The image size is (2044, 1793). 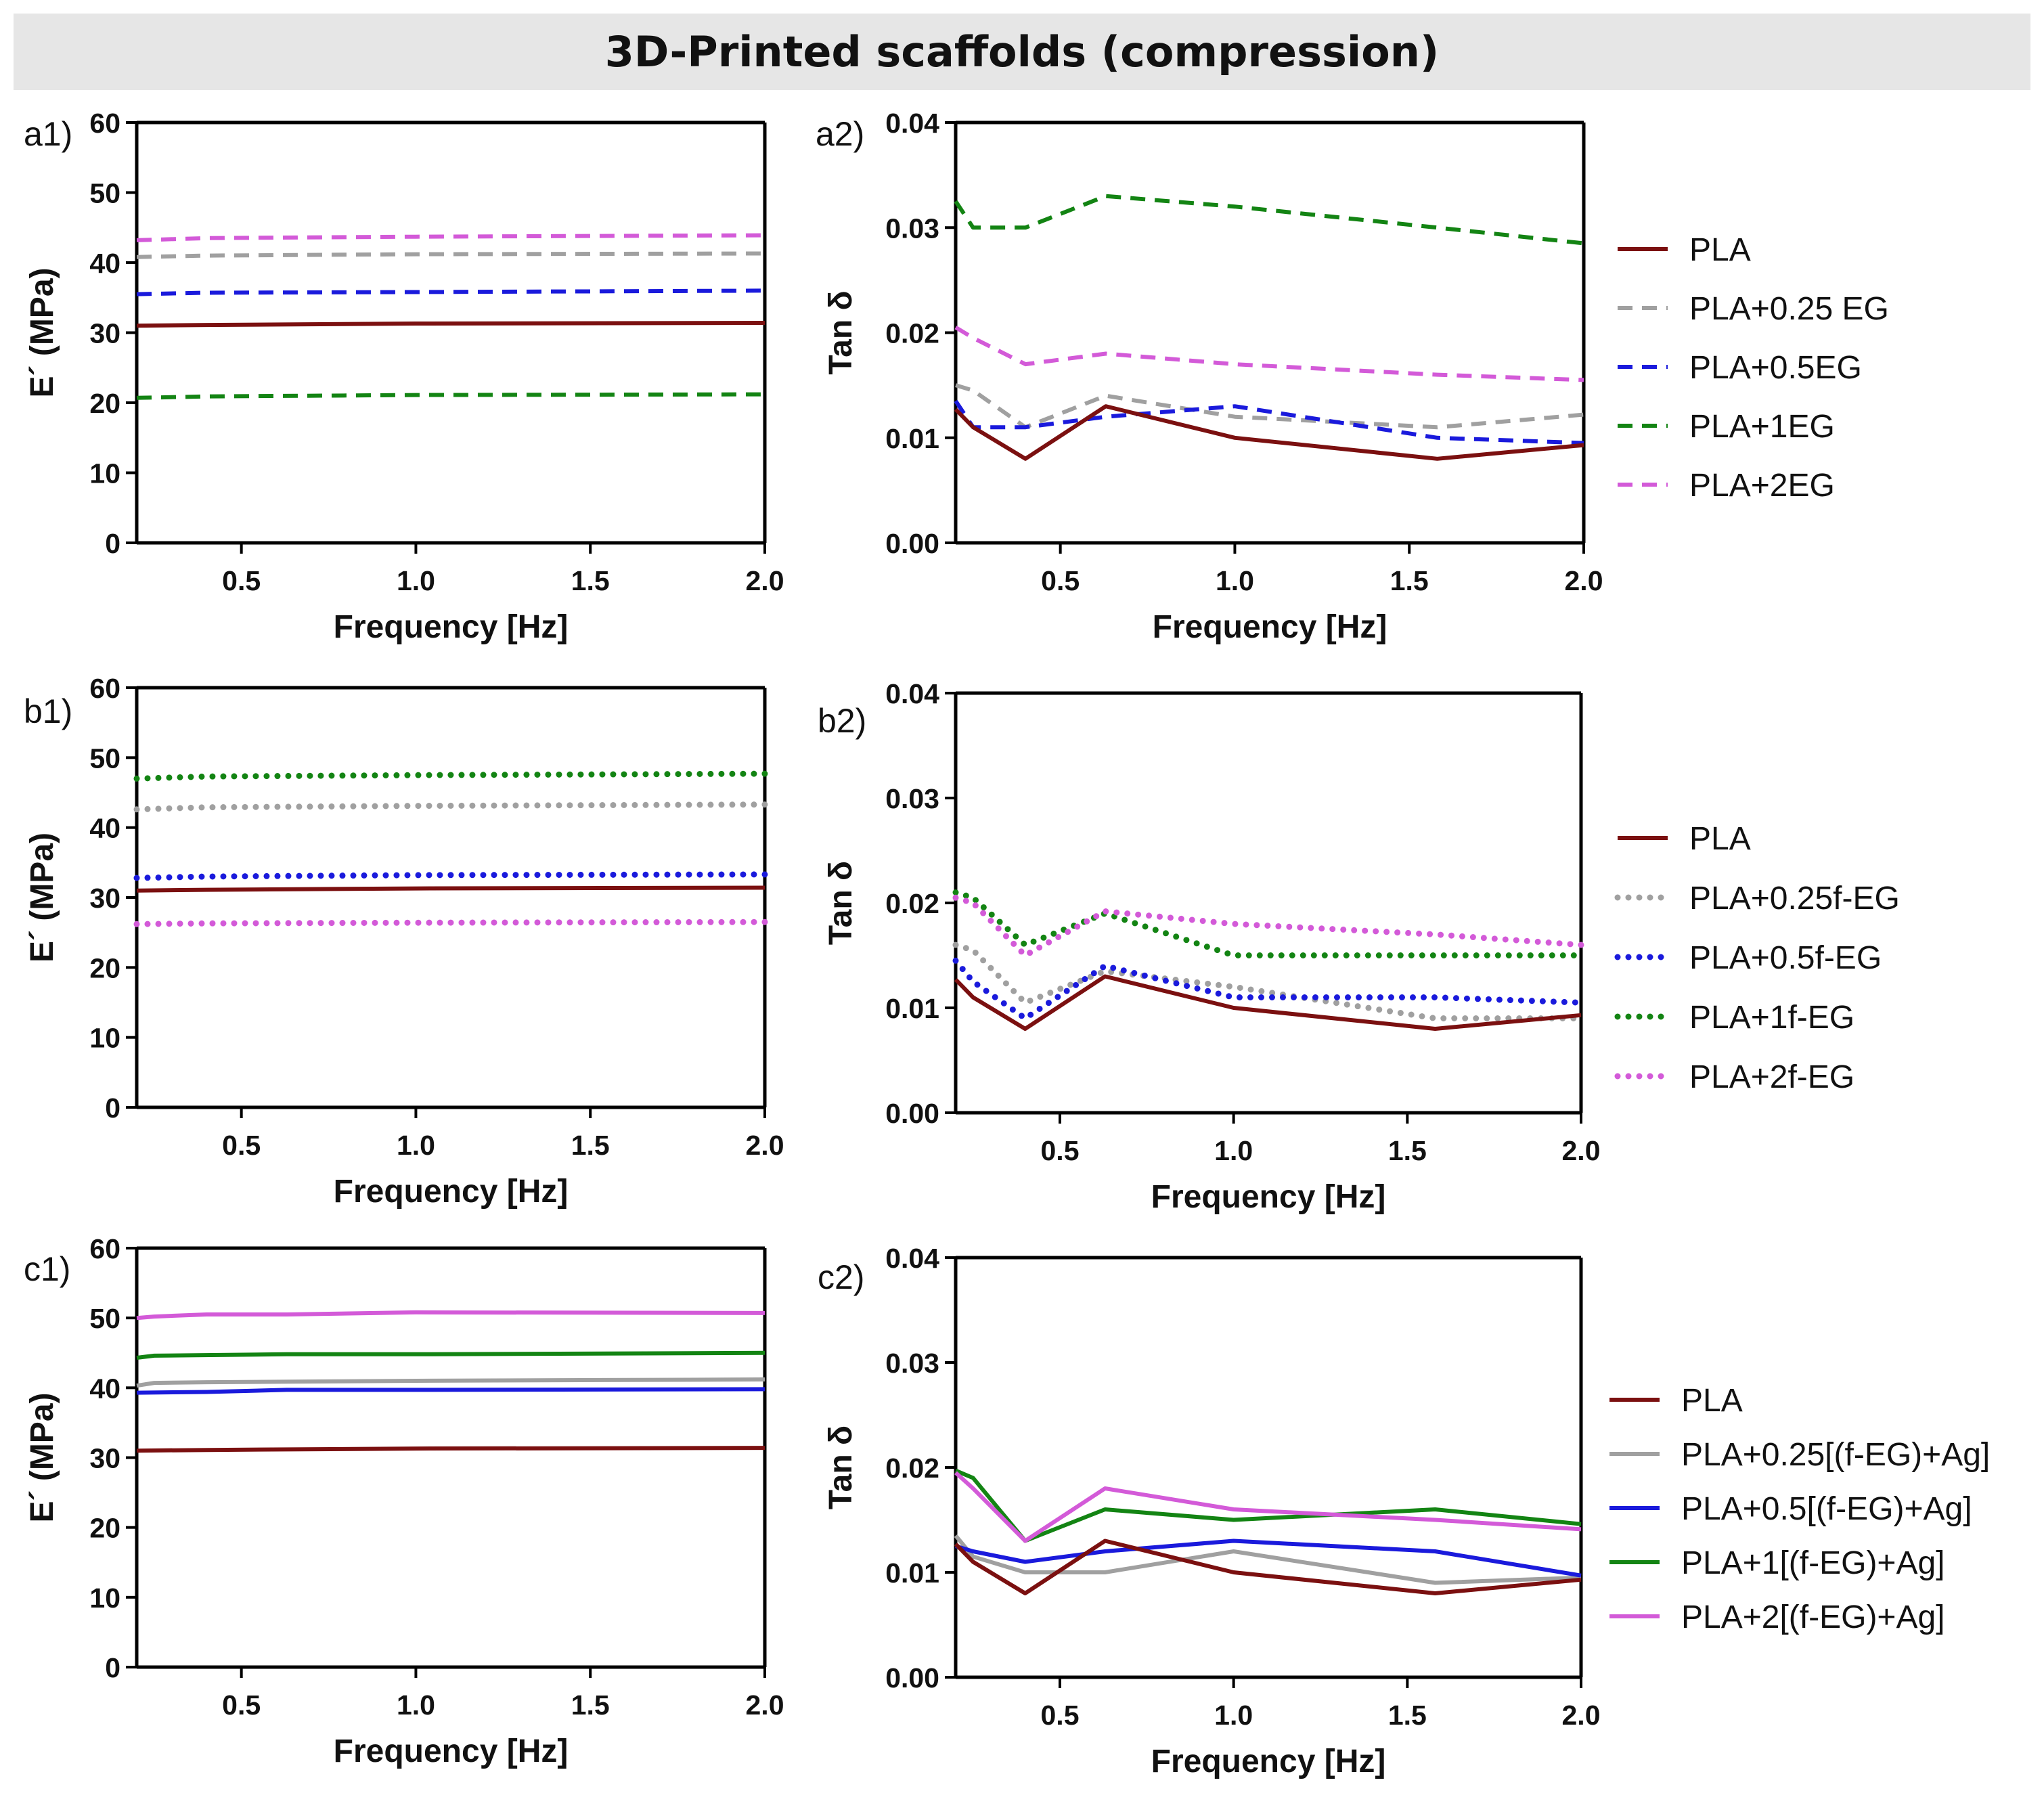 What do you see at coordinates (1775, 368) in the screenshot?
I see `legend-label: PLA+0.5EG` at bounding box center [1775, 368].